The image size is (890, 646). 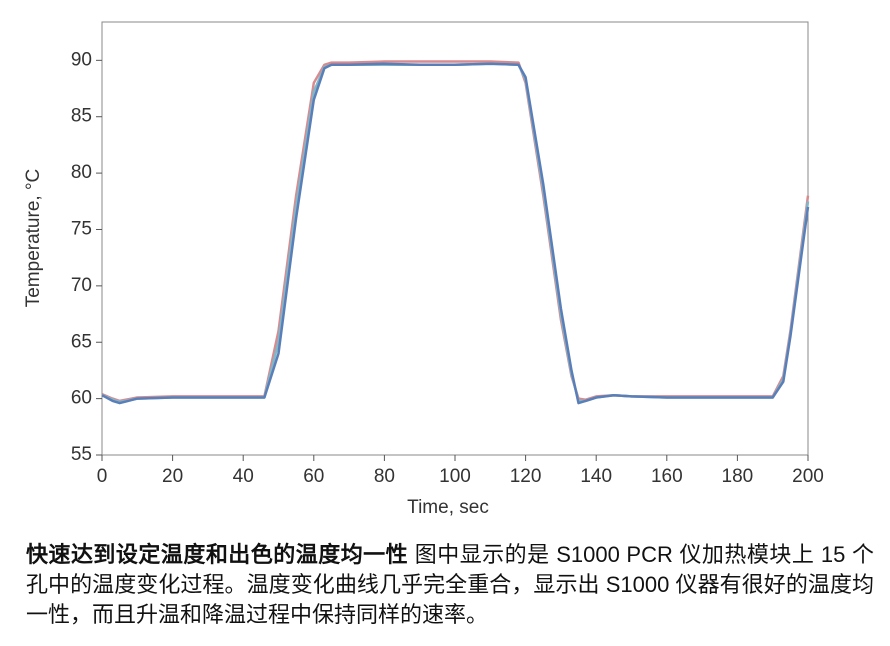 What do you see at coordinates (808, 476) in the screenshot?
I see `x-tick-label: 200` at bounding box center [808, 476].